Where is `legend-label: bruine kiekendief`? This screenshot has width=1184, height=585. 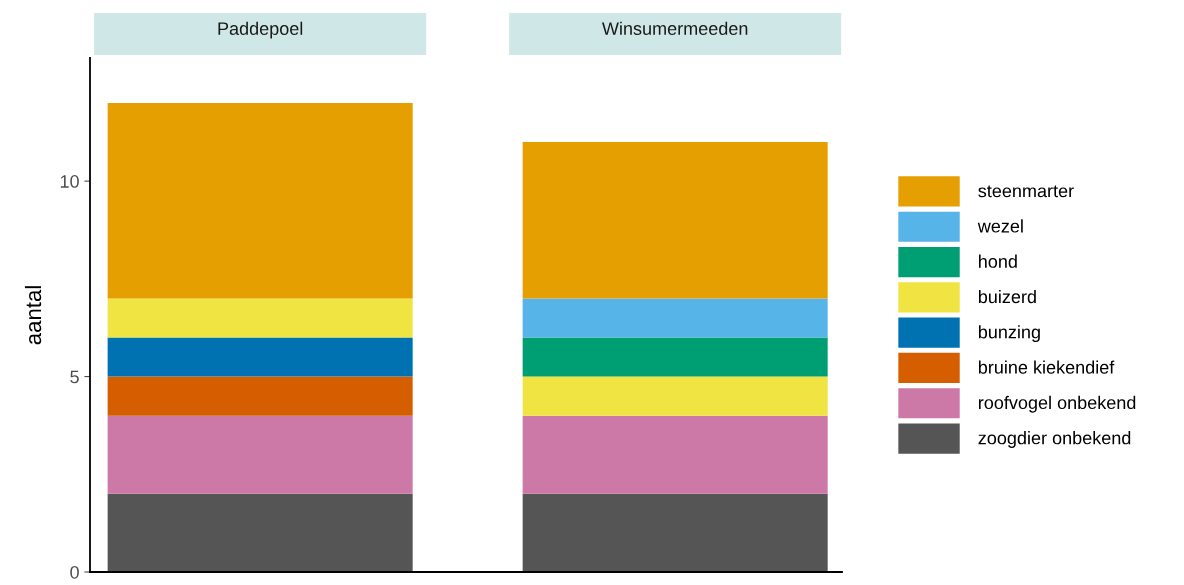
legend-label: bruine kiekendief is located at coordinates (1046, 367).